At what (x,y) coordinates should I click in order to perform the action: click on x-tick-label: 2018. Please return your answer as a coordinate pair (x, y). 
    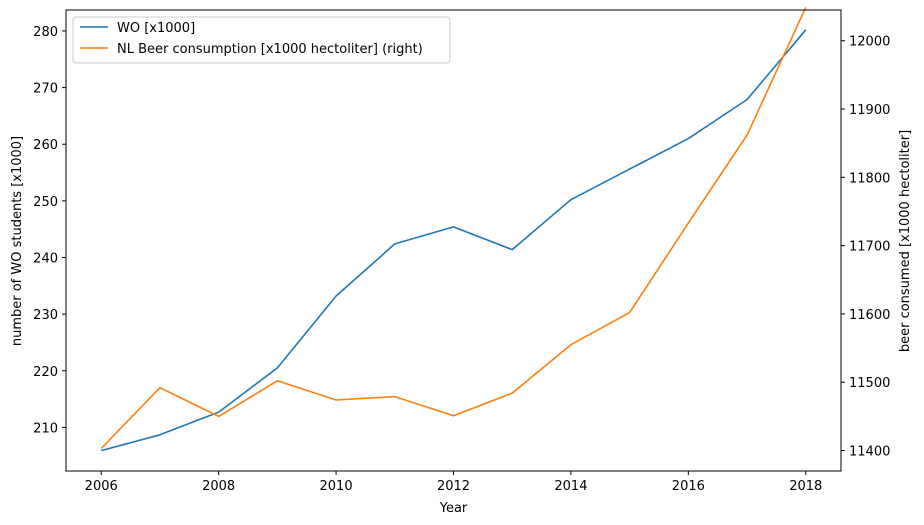
    Looking at the image, I should click on (805, 486).